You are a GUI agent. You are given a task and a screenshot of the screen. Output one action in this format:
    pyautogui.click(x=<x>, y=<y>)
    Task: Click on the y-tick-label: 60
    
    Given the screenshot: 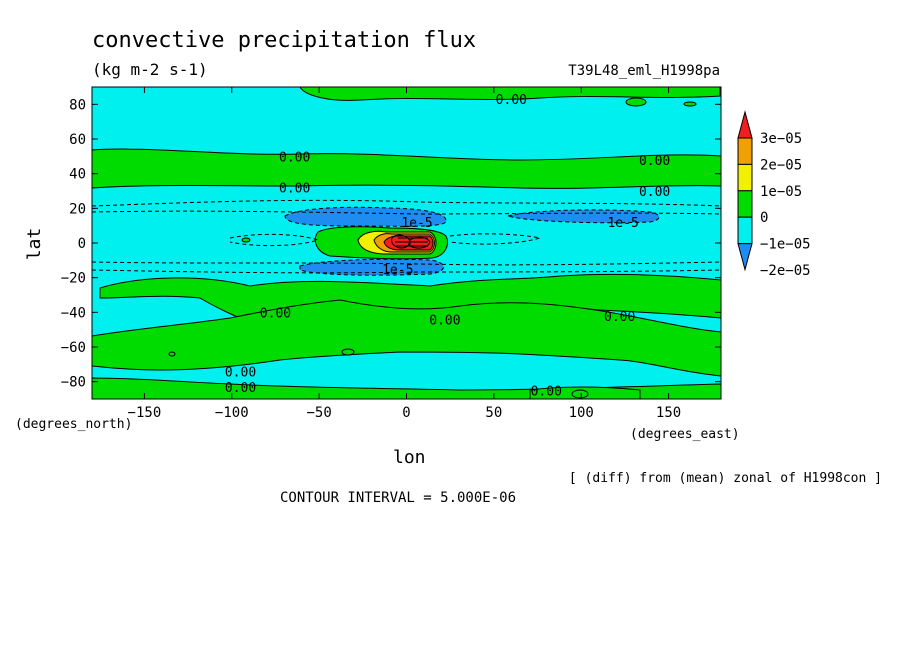 What is the action you would take?
    pyautogui.click(x=77, y=140)
    